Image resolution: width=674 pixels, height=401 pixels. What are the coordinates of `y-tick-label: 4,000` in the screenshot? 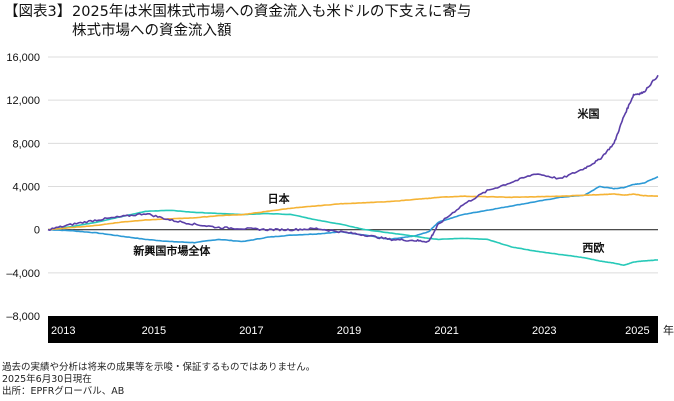 It's located at (26, 188).